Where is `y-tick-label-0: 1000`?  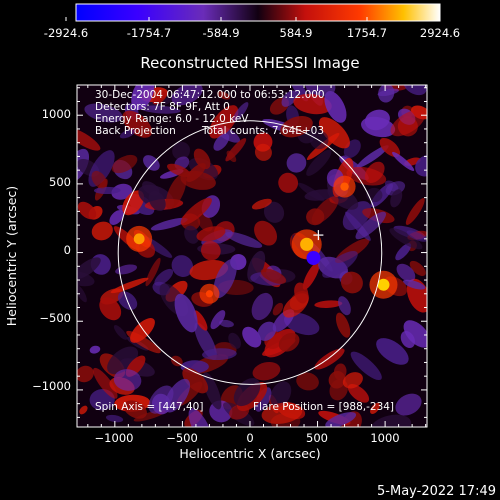
y-tick-label-0: 1000 is located at coordinates (56, 114).